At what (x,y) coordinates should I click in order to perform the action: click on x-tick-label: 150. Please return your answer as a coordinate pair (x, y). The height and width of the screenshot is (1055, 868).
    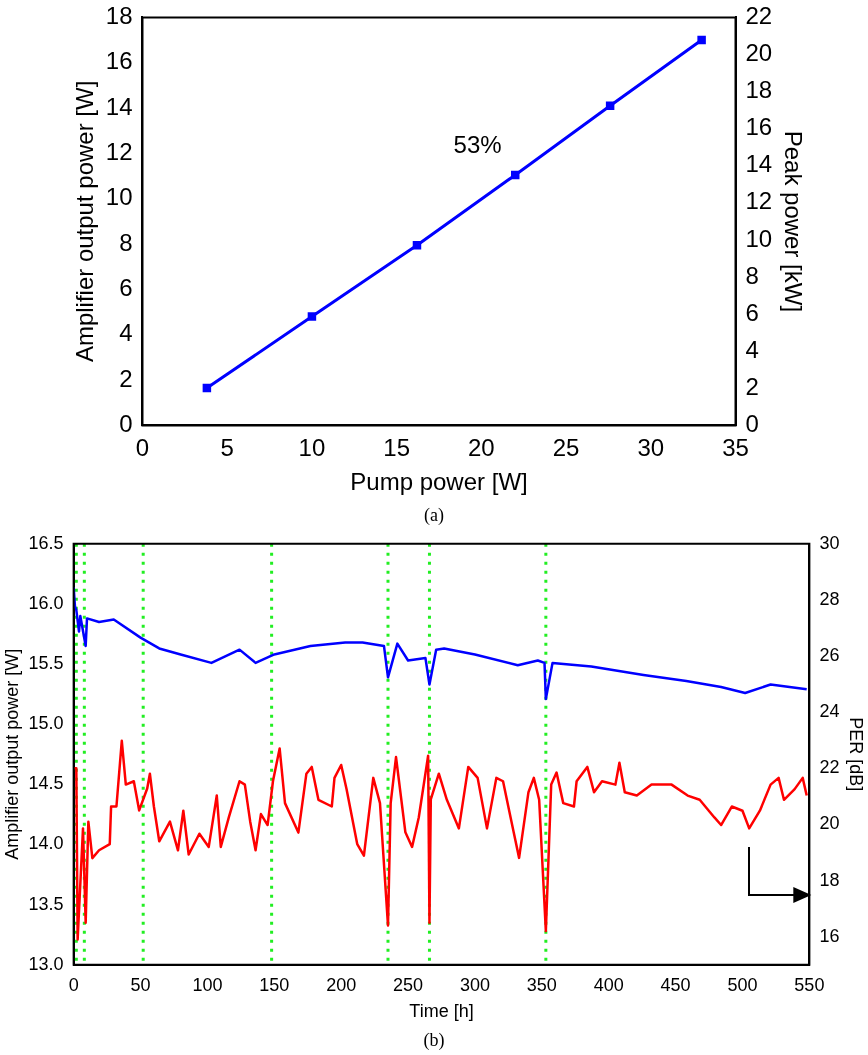
    Looking at the image, I should click on (274, 984).